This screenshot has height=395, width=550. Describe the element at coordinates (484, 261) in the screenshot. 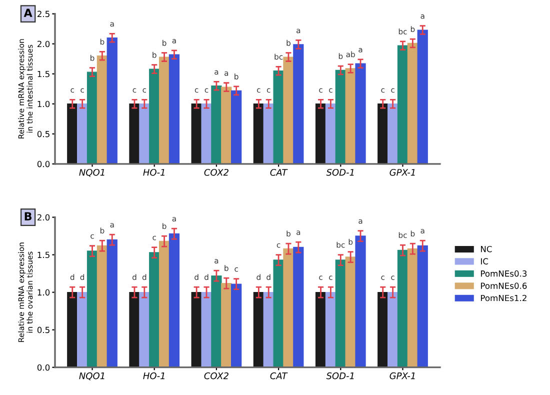

I see `legend-label: IC` at that location.